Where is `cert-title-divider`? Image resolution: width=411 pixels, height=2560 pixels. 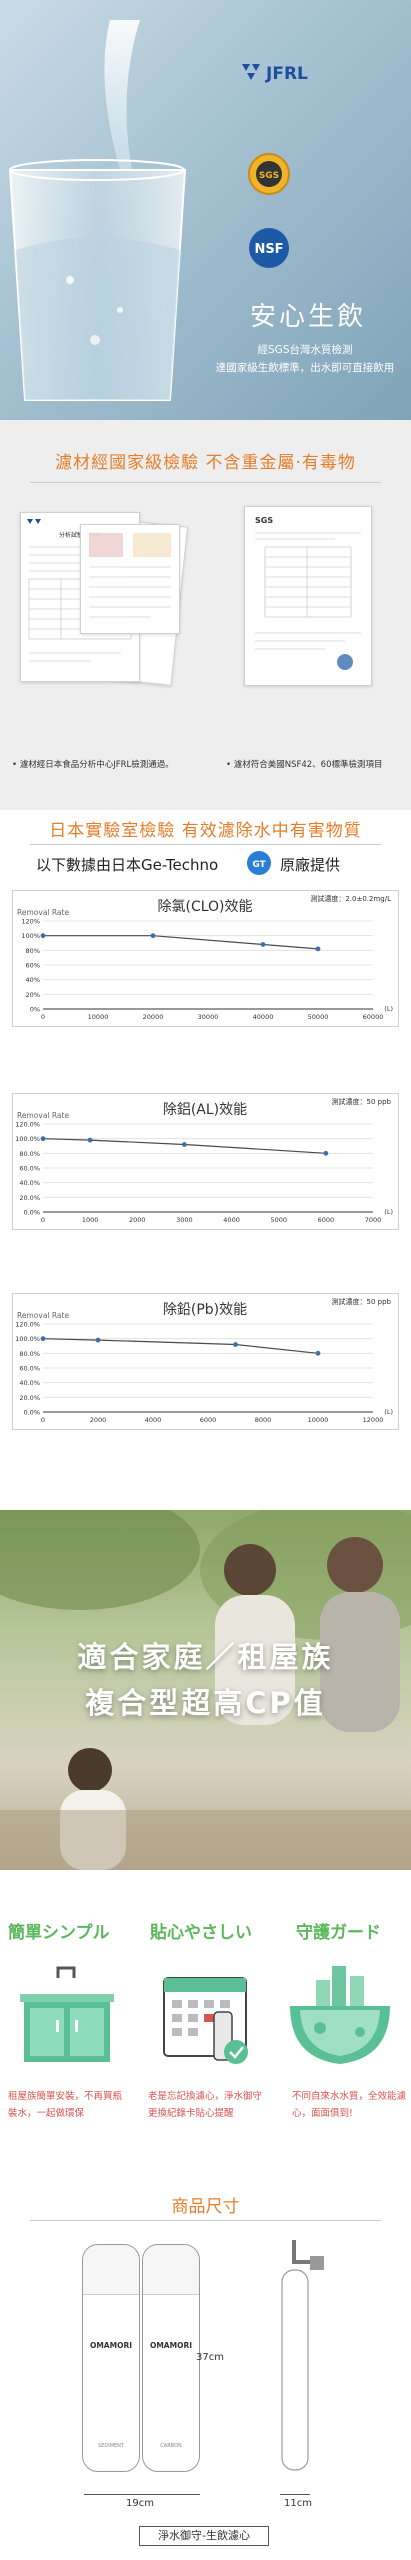
cert-title-divider is located at coordinates (205, 482).